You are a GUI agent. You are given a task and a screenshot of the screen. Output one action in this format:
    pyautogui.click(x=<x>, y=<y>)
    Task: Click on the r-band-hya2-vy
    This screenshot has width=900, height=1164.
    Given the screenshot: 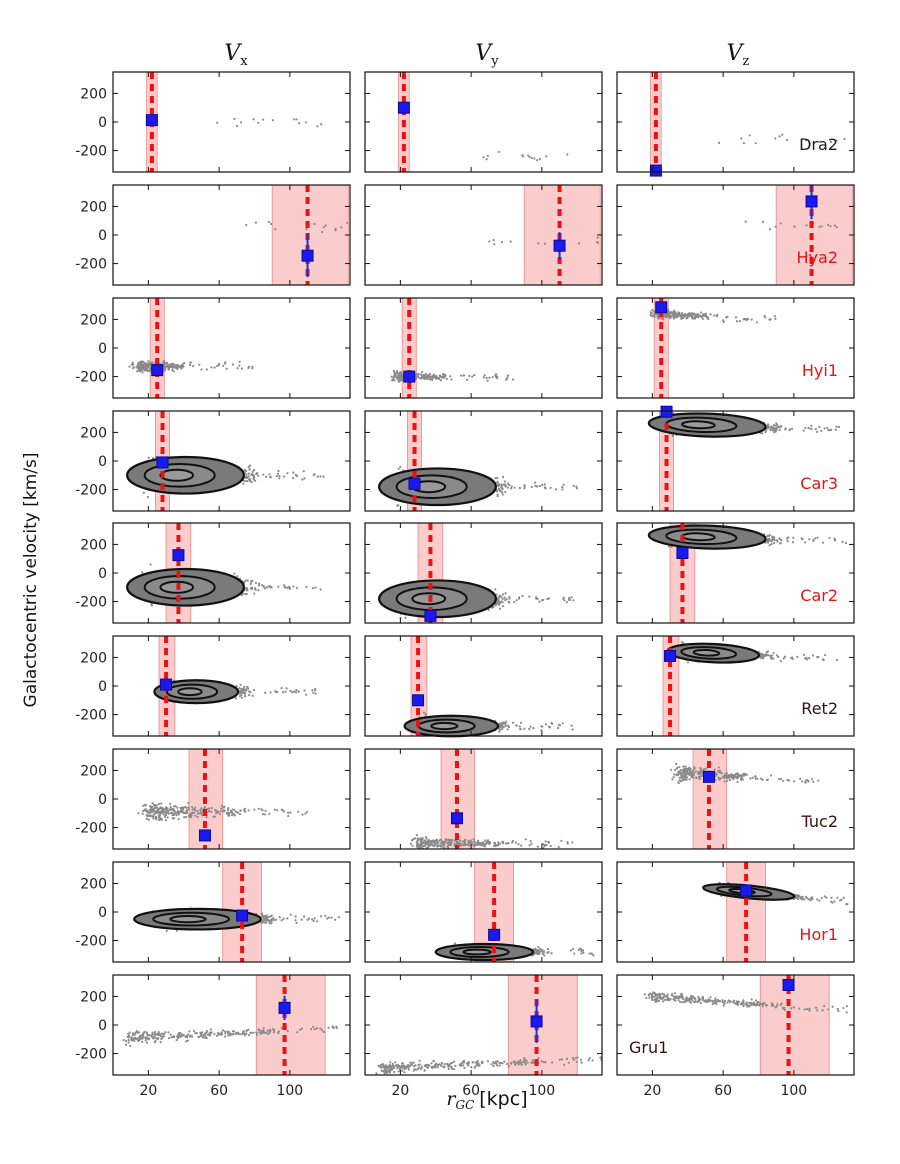 What is the action you would take?
    pyautogui.click(x=562, y=235)
    